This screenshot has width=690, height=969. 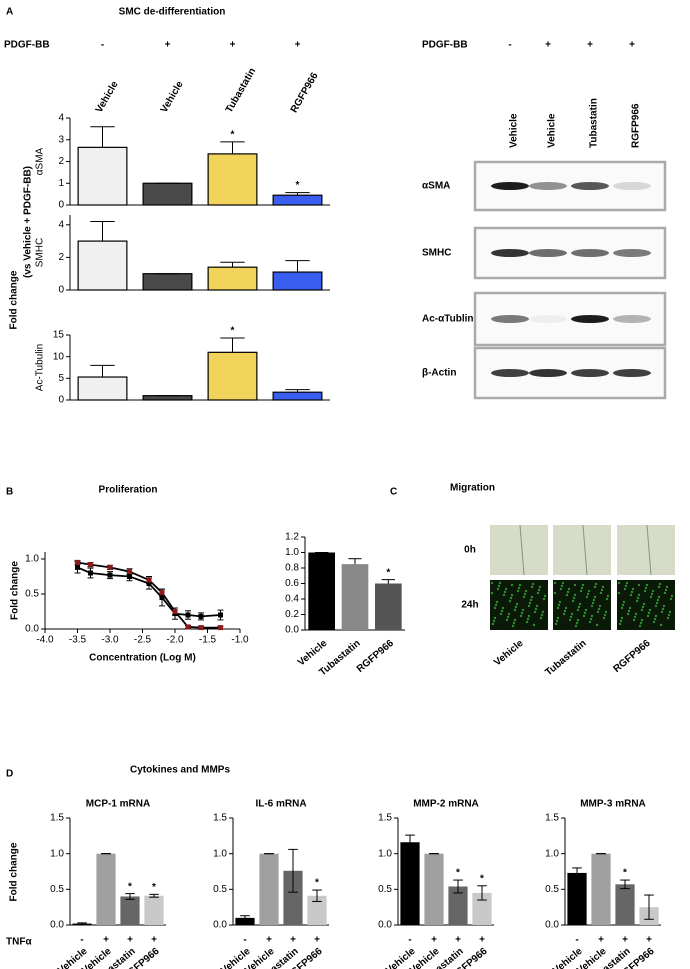 What do you see at coordinates (446, 804) in the screenshot?
I see `chart-title: MMP-2 mRNA` at bounding box center [446, 804].